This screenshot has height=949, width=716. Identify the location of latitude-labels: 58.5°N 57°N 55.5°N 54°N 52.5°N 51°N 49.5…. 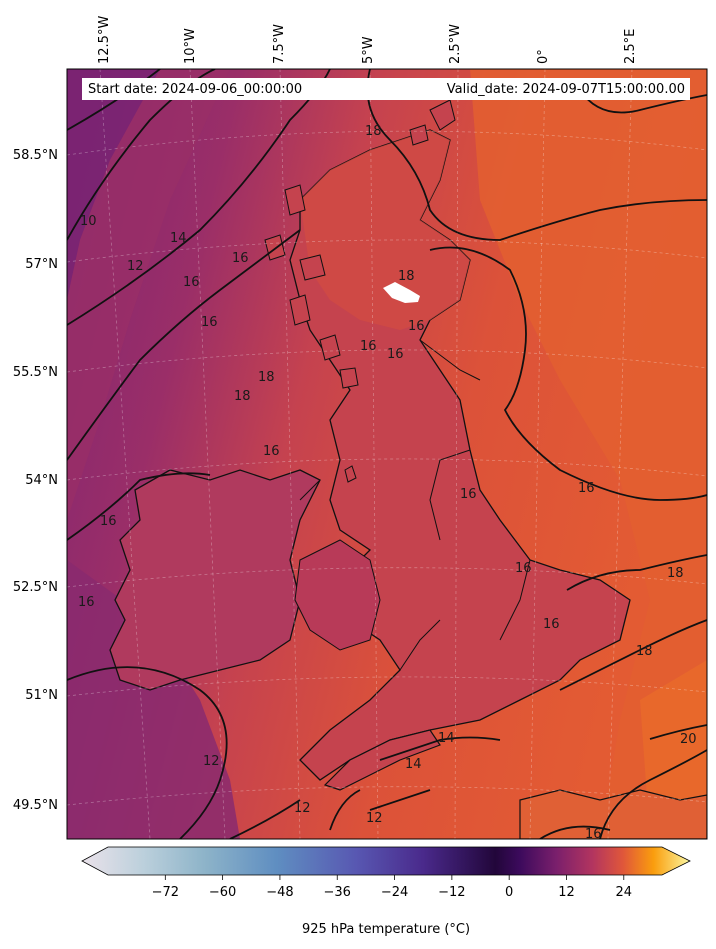
(35, 480).